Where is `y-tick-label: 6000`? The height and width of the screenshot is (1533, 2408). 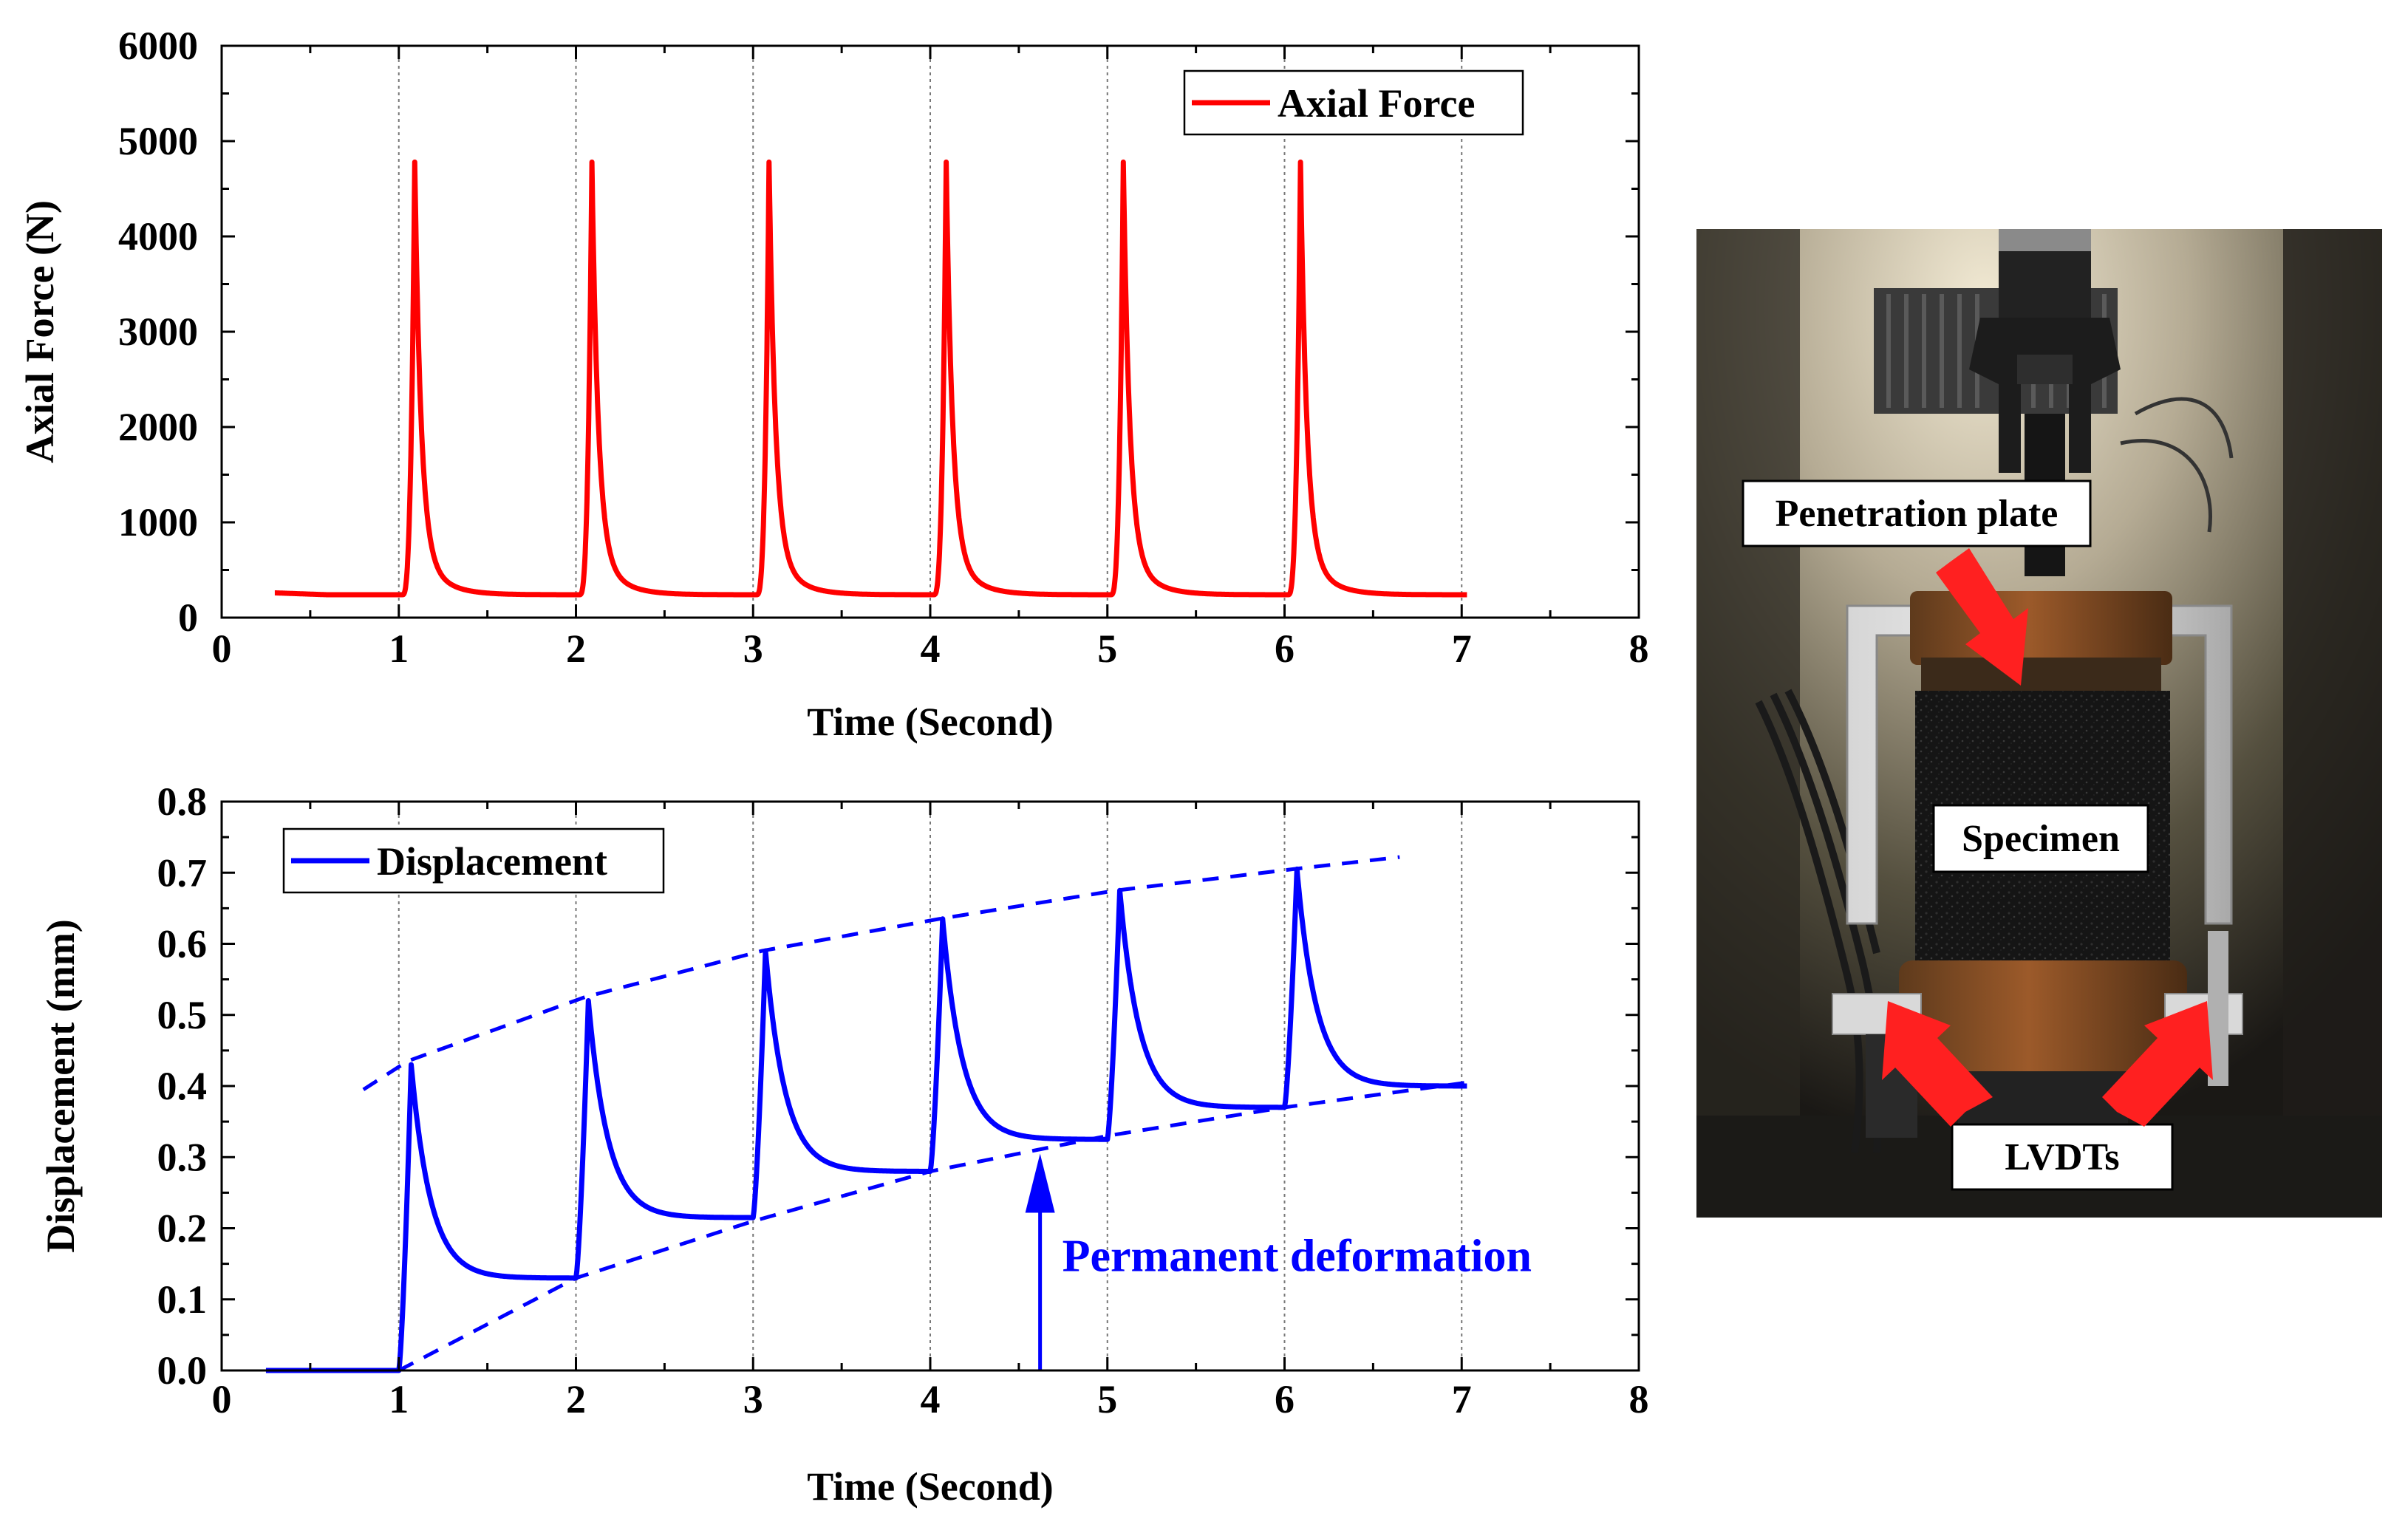 y-tick-label: 6000 is located at coordinates (158, 46).